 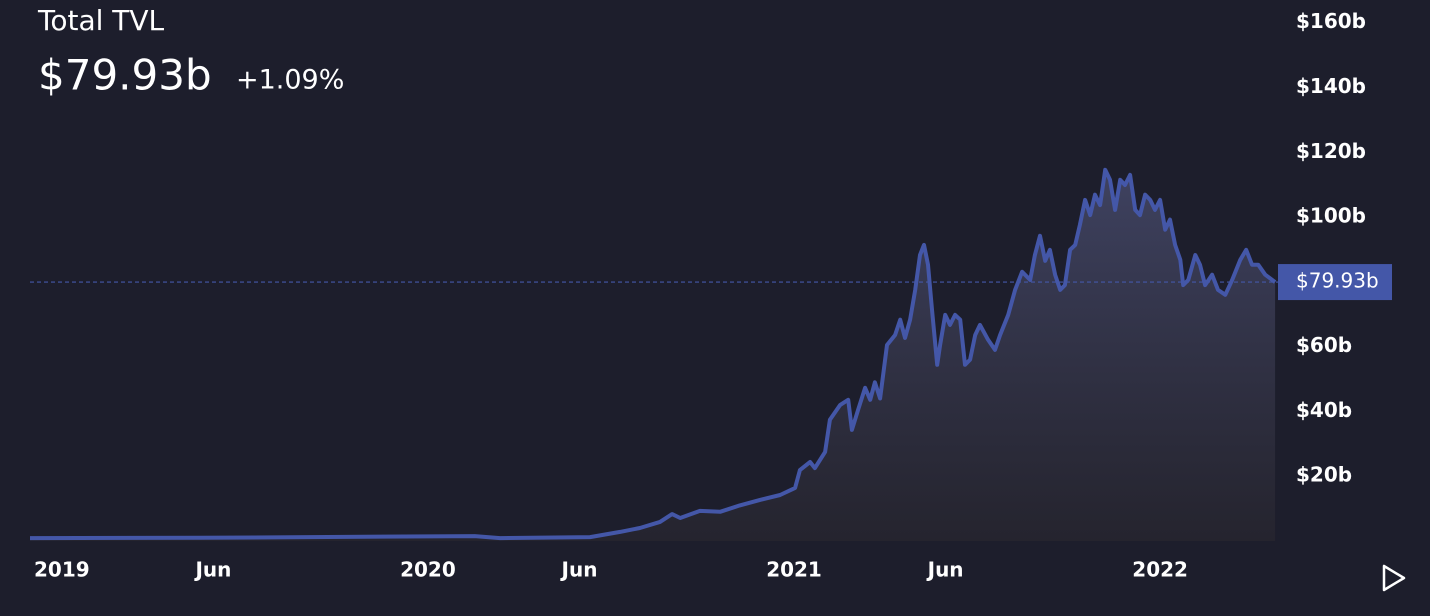 What do you see at coordinates (290, 80) in the screenshot?
I see `change-label: +1.09%` at bounding box center [290, 80].